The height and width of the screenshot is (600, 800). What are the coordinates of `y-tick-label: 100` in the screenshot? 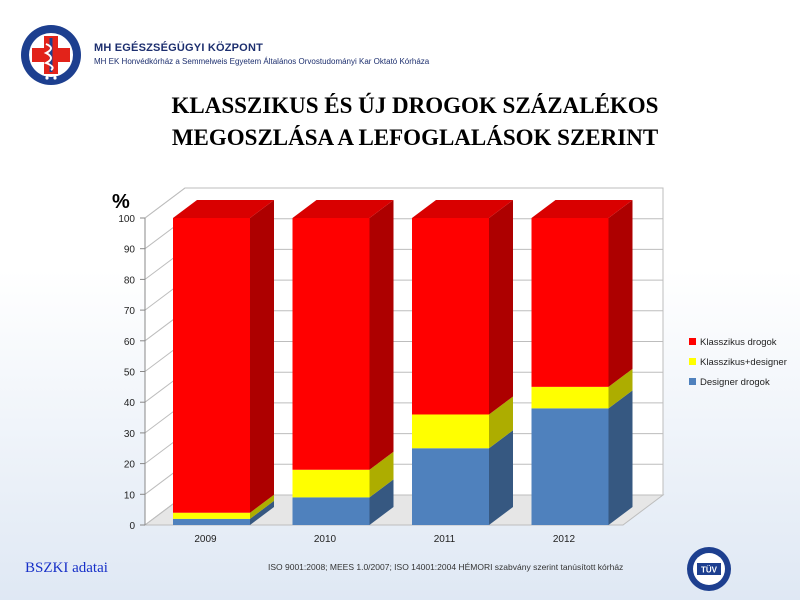 It's located at (126, 219).